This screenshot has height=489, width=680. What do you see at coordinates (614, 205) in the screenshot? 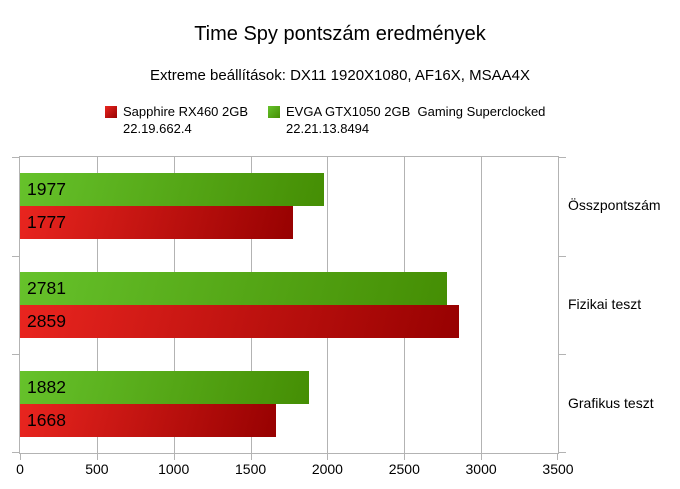
I see `category-label: Összpontszám` at bounding box center [614, 205].